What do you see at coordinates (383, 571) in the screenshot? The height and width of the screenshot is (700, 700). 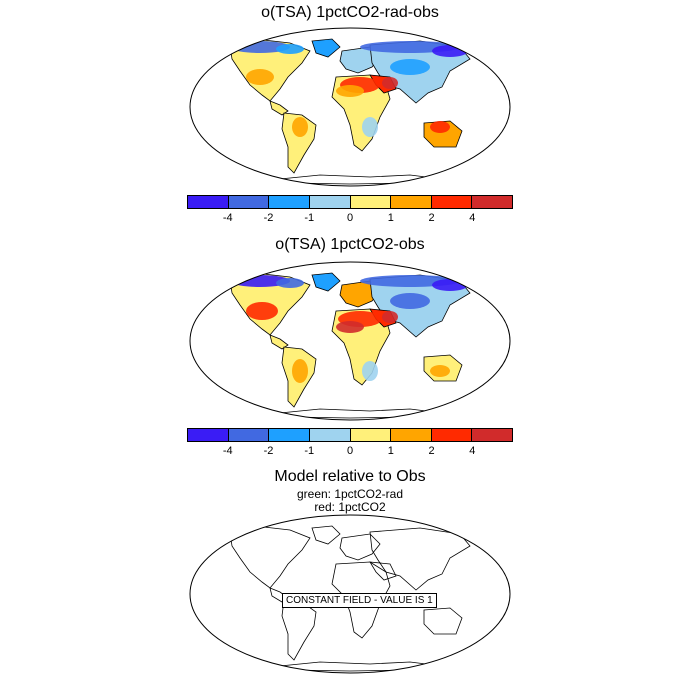 I see `continent-me` at bounding box center [383, 571].